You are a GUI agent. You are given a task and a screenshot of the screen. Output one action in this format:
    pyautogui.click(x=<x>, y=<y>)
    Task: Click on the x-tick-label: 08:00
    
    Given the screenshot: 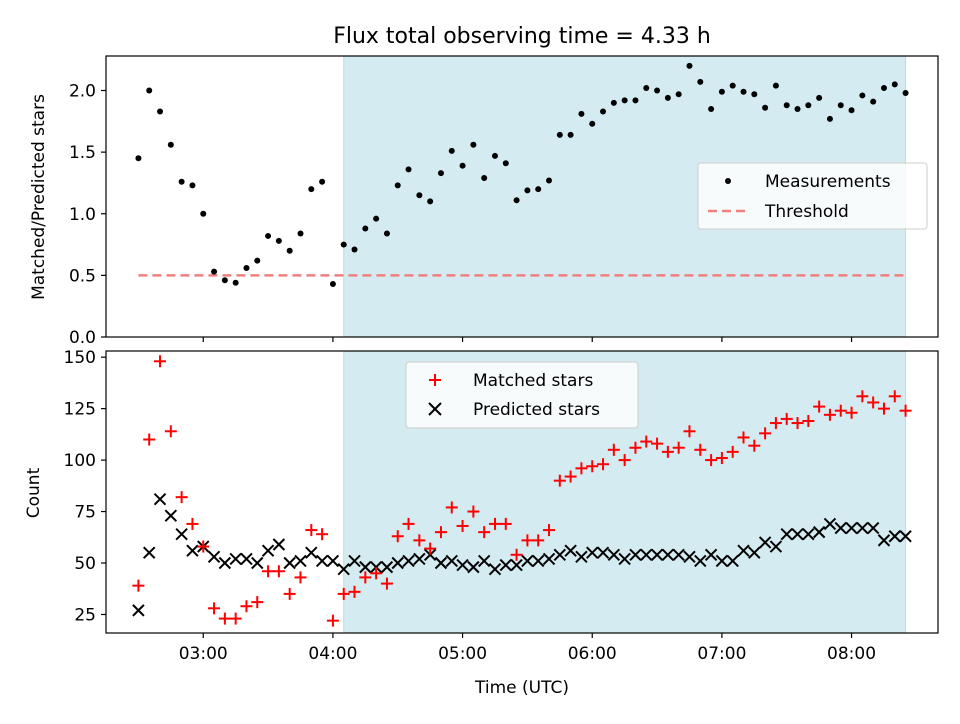 What is the action you would take?
    pyautogui.click(x=851, y=654)
    